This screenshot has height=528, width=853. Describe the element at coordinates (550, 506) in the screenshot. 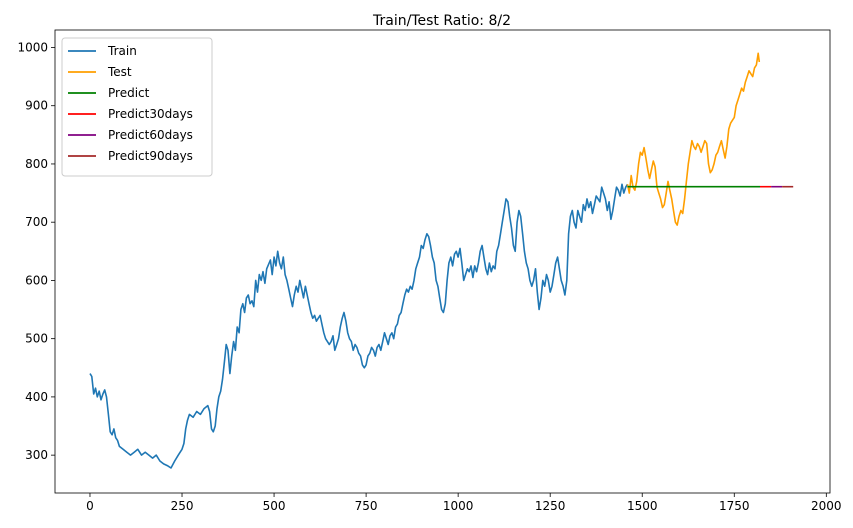

I see `x-tick-label: 1250` at that location.